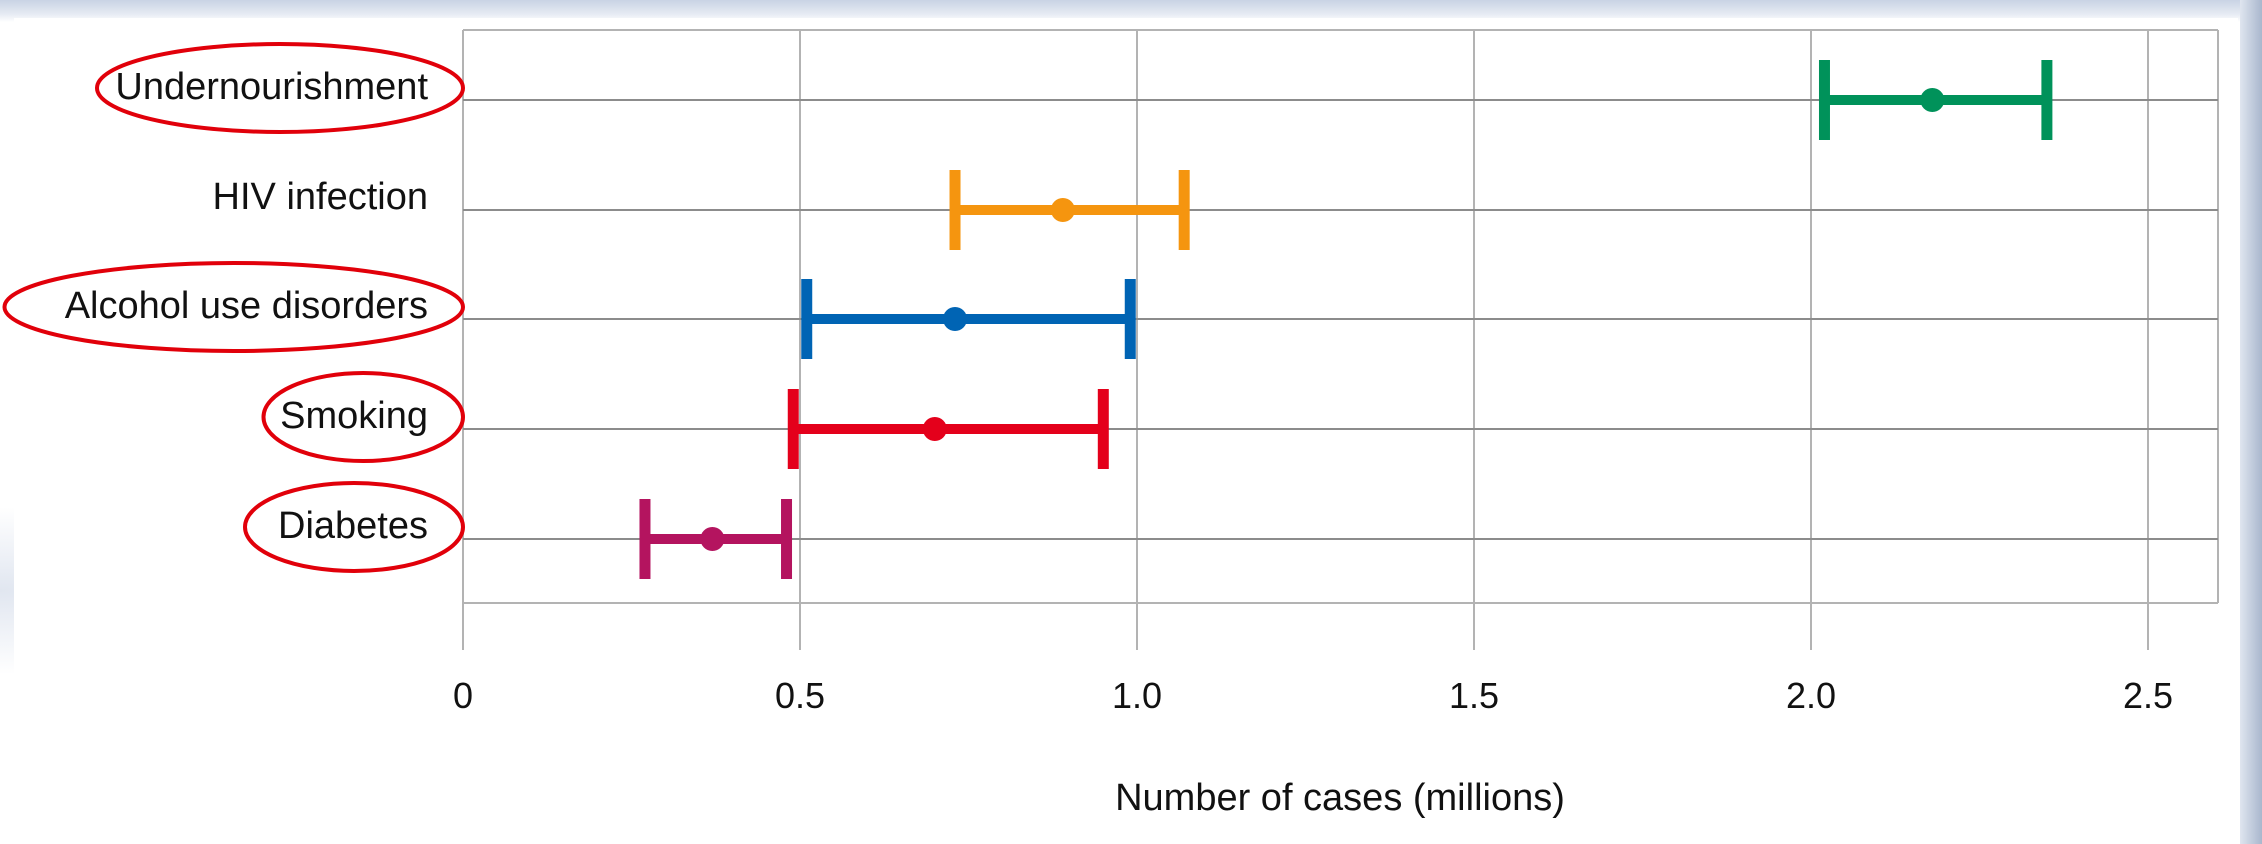 The image size is (2262, 844). Describe the element at coordinates (1313, 695) in the screenshot. I see `x-tick-labels: 0 0.5 1.0 1.5 2.0 2.5` at that location.